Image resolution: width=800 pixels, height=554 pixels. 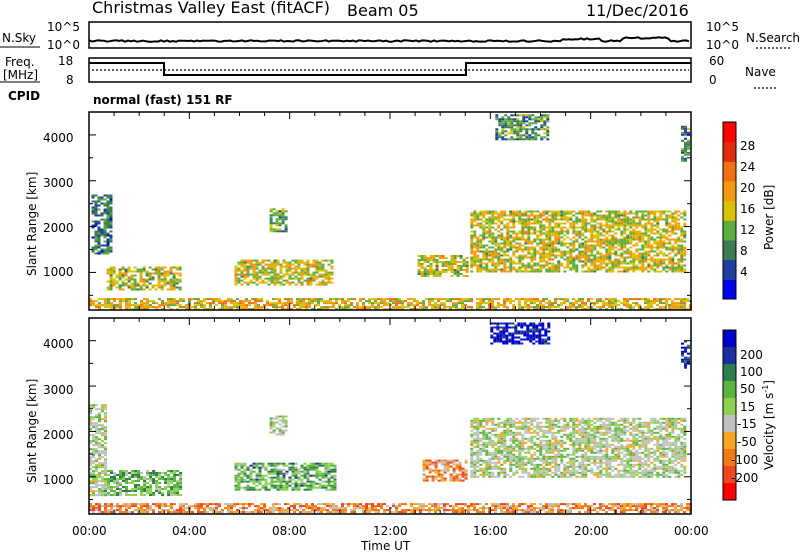 What do you see at coordinates (747, 188) in the screenshot?
I see `power-cbar-20: 20` at bounding box center [747, 188].